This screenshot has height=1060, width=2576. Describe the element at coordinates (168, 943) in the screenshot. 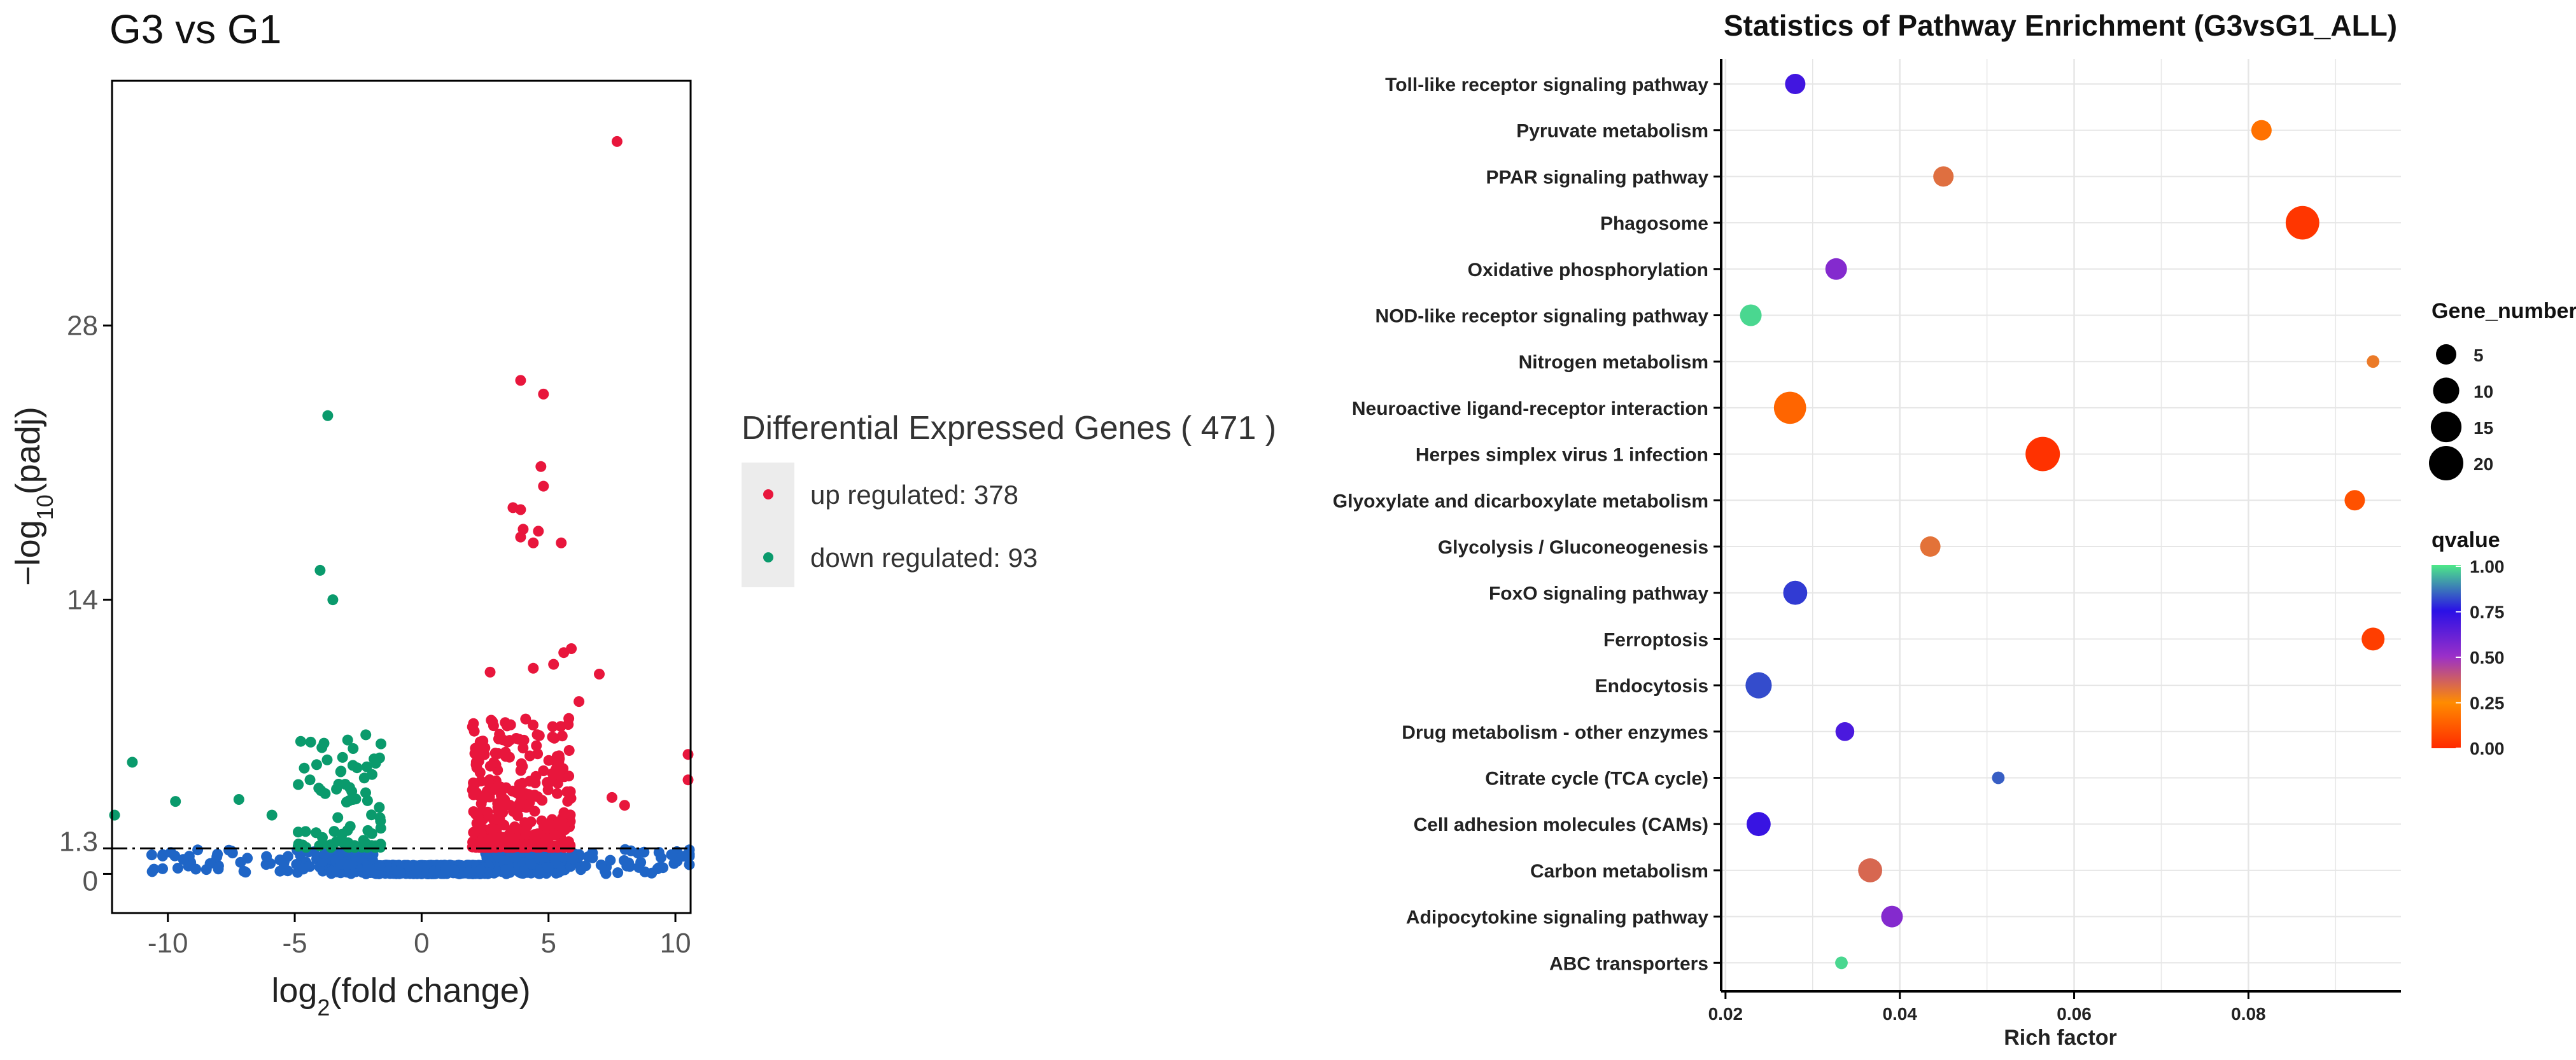

I see `volcano-x-tick-label: -10` at that location.